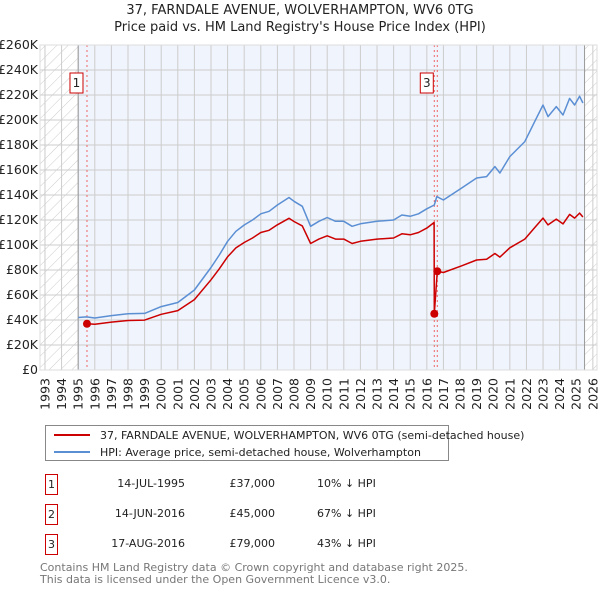 Image resolution: width=600 pixels, height=590 pixels. What do you see at coordinates (194, 394) in the screenshot?
I see `x-tick-label: 2002` at bounding box center [194, 394].